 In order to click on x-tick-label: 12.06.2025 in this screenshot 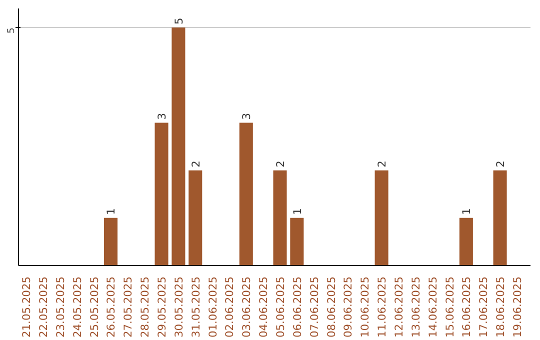, I will do `click(399, 307)`.